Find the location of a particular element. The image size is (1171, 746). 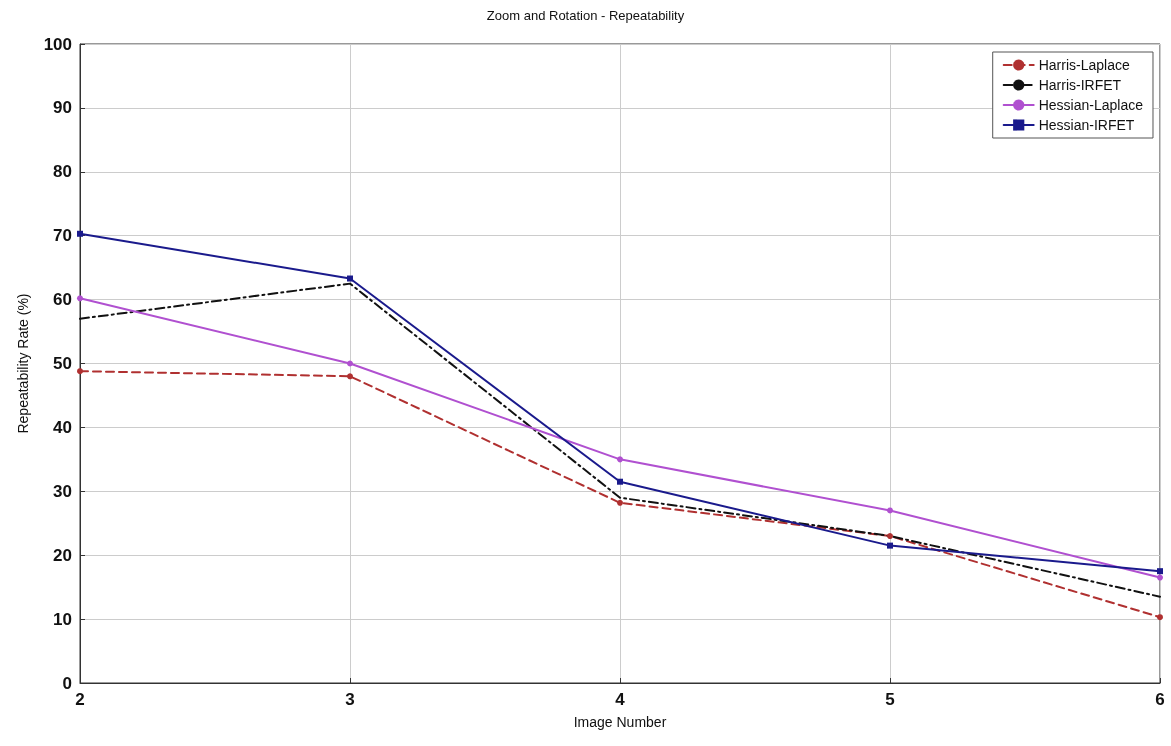

legend-label: Hessian-Laplace is located at coordinates (1091, 105).